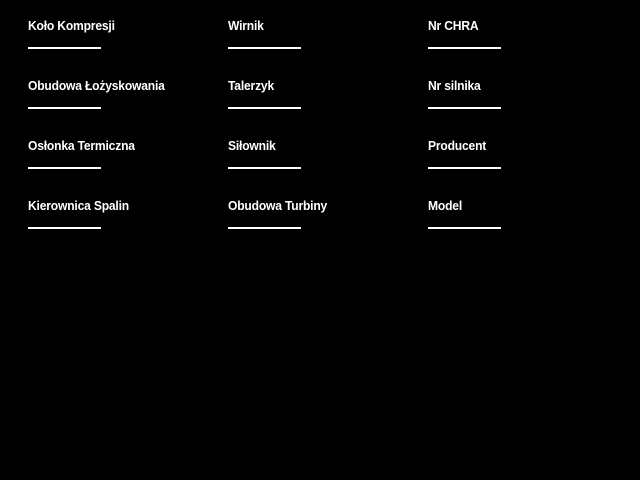  What do you see at coordinates (246, 25) in the screenshot?
I see `field-label: Wirnik` at bounding box center [246, 25].